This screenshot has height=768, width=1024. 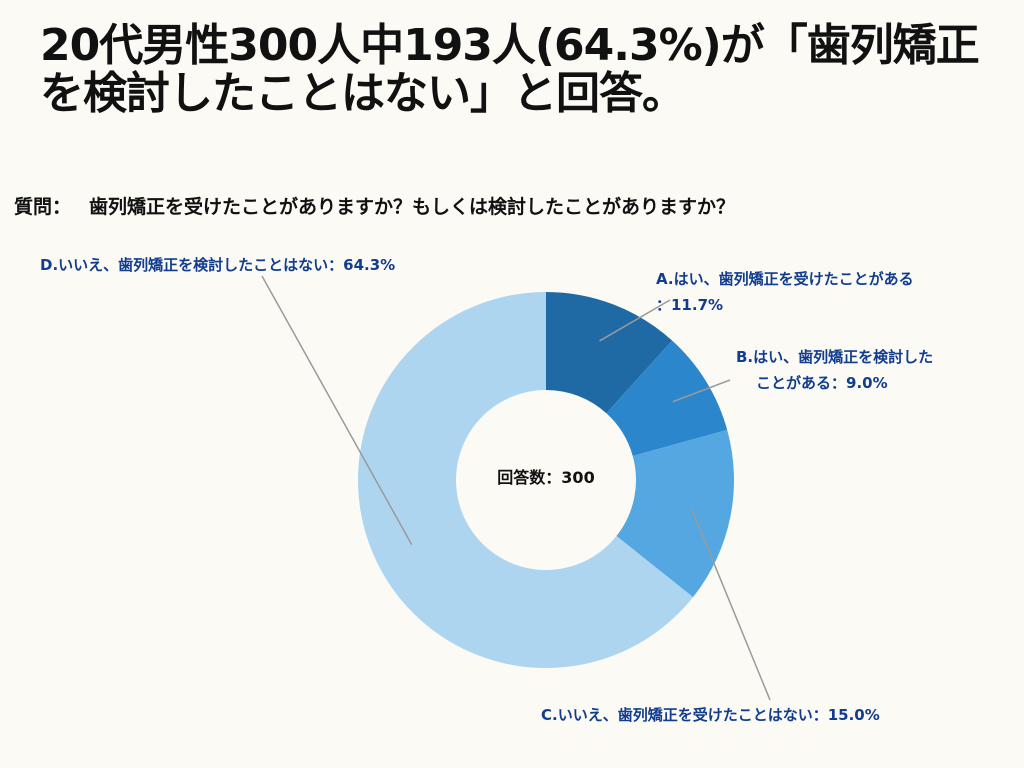 What do you see at coordinates (690, 305) in the screenshot?
I see `slice-label-a-line2: ：11.7%` at bounding box center [690, 305].